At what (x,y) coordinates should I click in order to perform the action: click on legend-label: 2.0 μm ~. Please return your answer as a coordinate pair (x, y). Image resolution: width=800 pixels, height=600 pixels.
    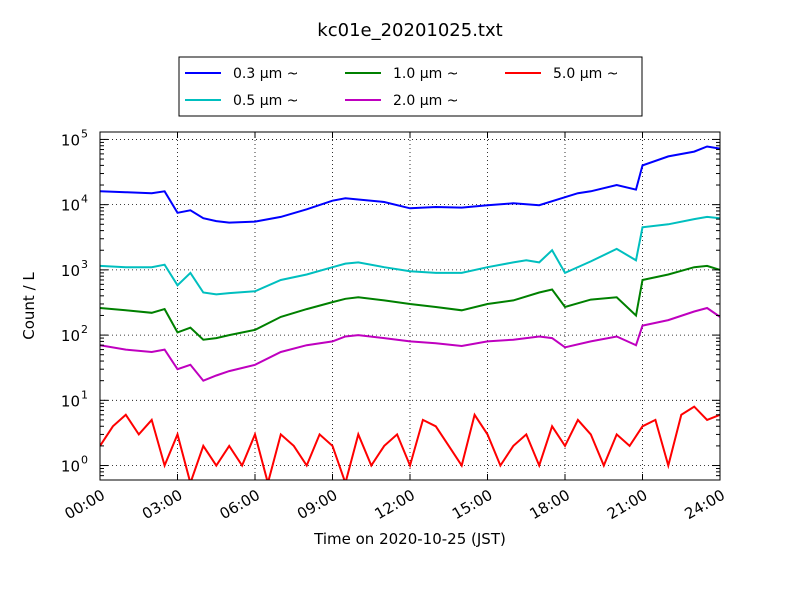
    Looking at the image, I should click on (425, 101).